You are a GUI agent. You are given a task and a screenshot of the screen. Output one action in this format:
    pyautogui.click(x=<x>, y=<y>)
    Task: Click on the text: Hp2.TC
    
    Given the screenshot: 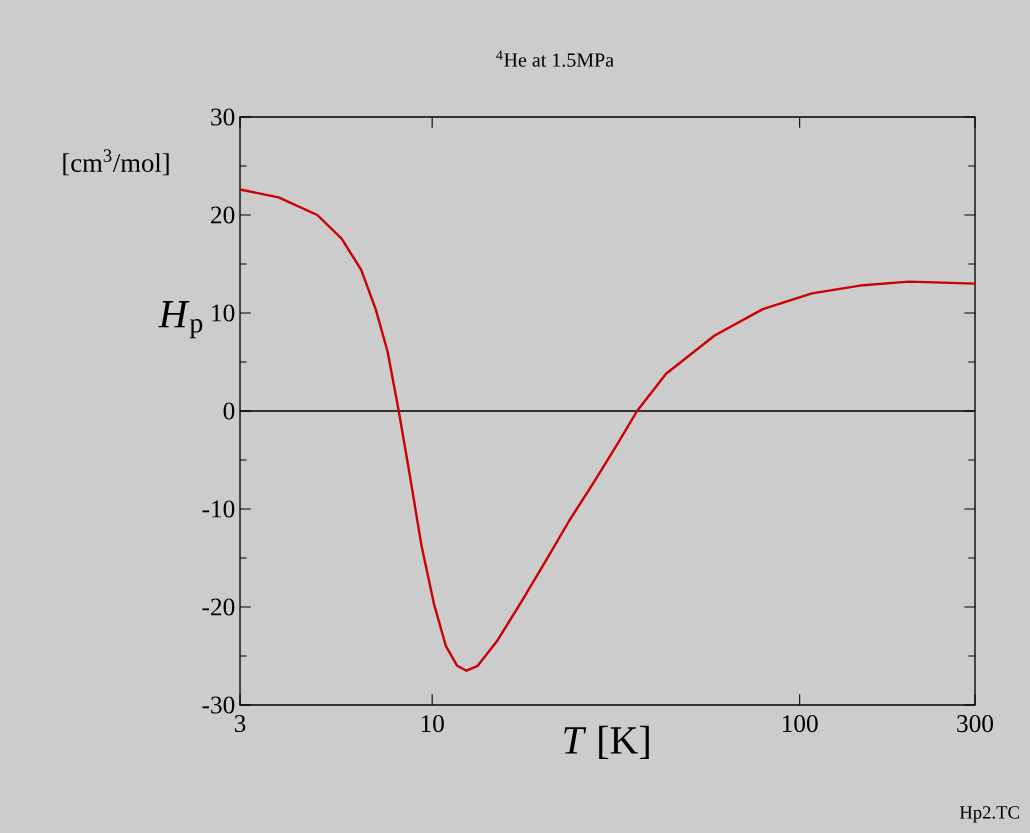 What is the action you would take?
    pyautogui.click(x=989, y=814)
    